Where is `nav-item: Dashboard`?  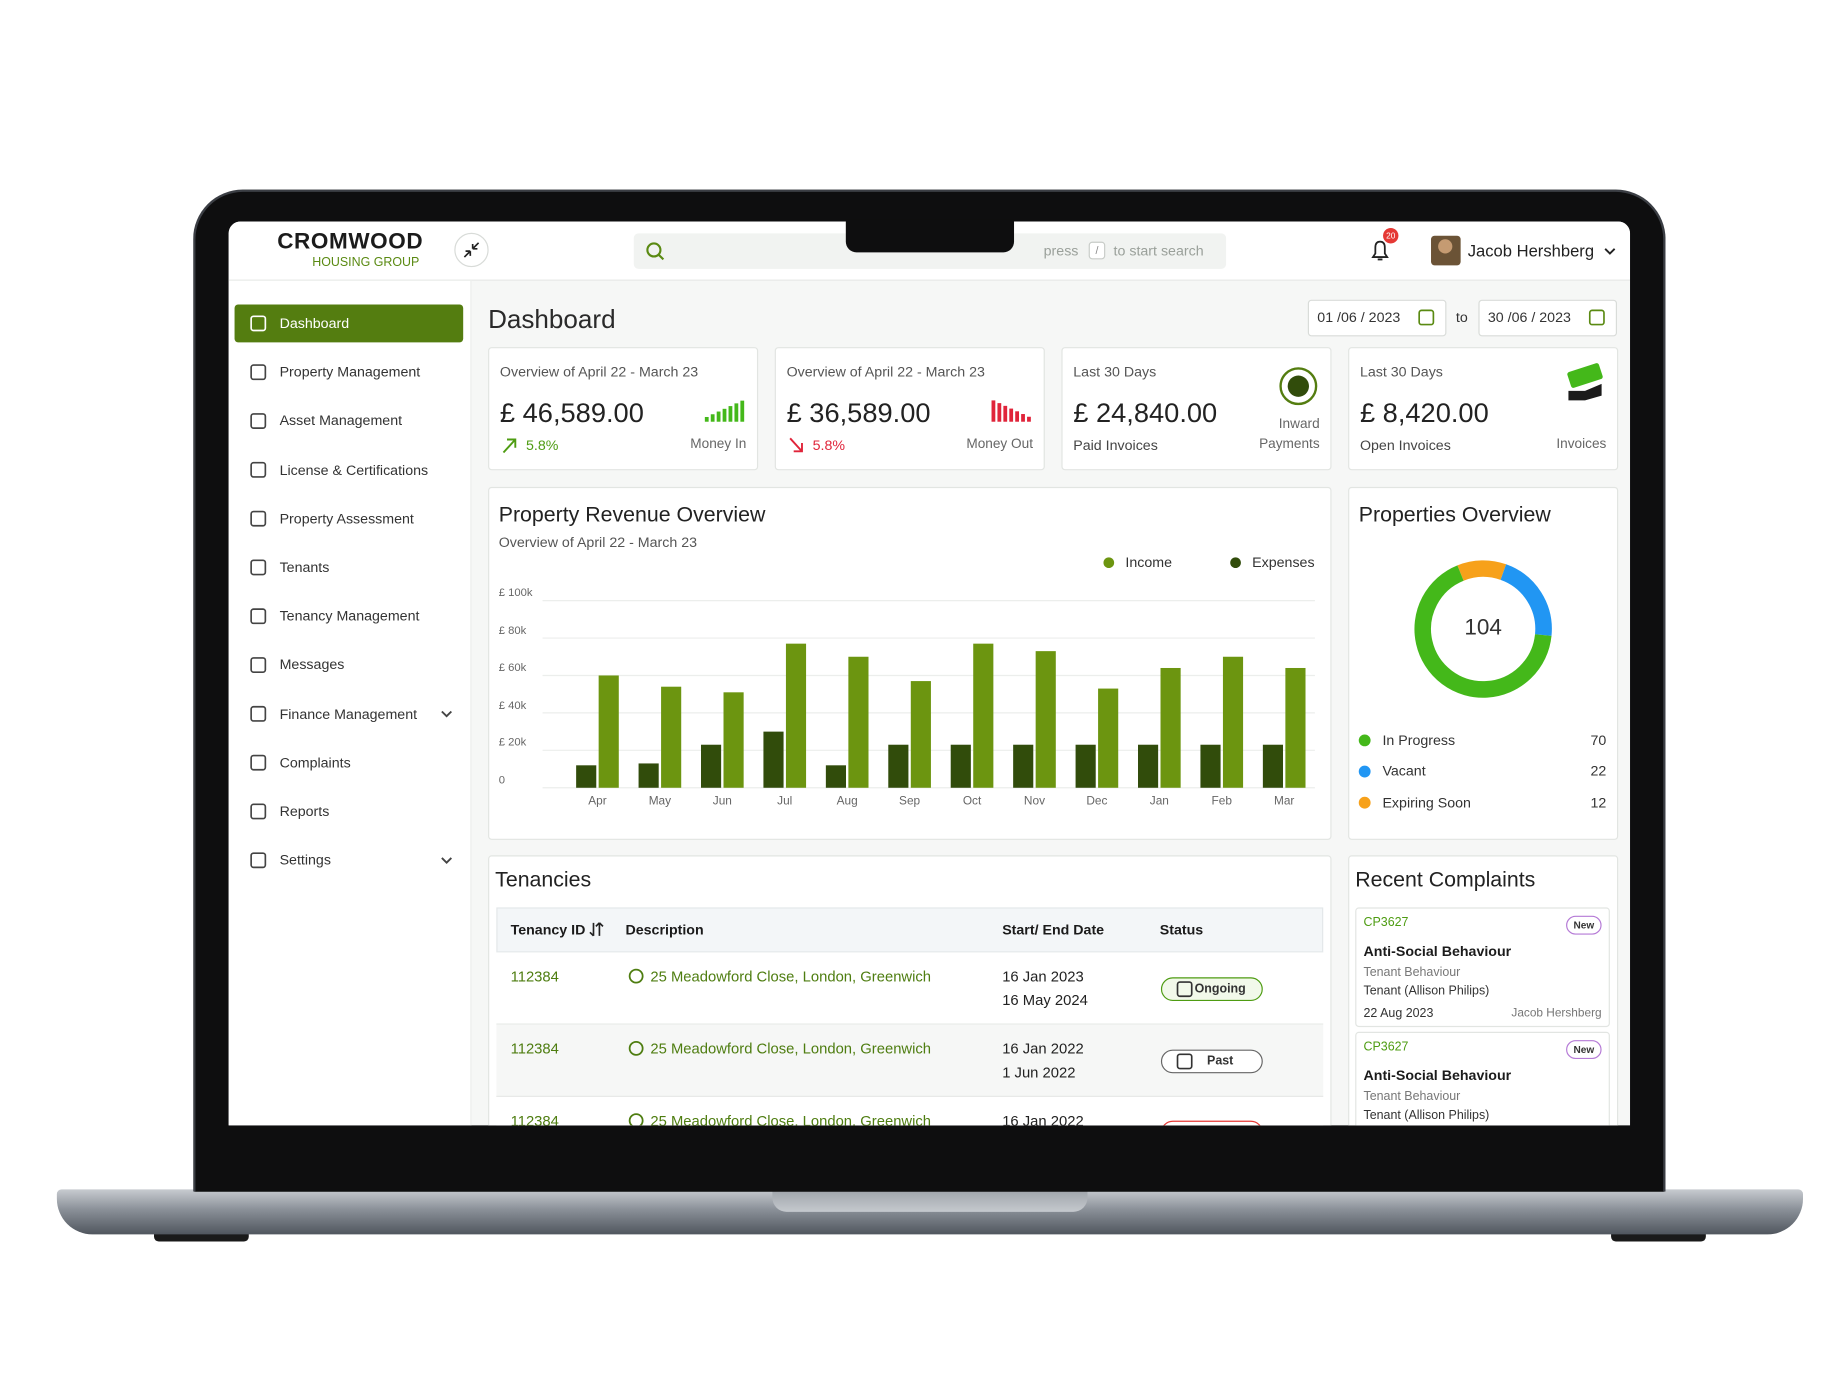 nav-item: Dashboard is located at coordinates (314, 323).